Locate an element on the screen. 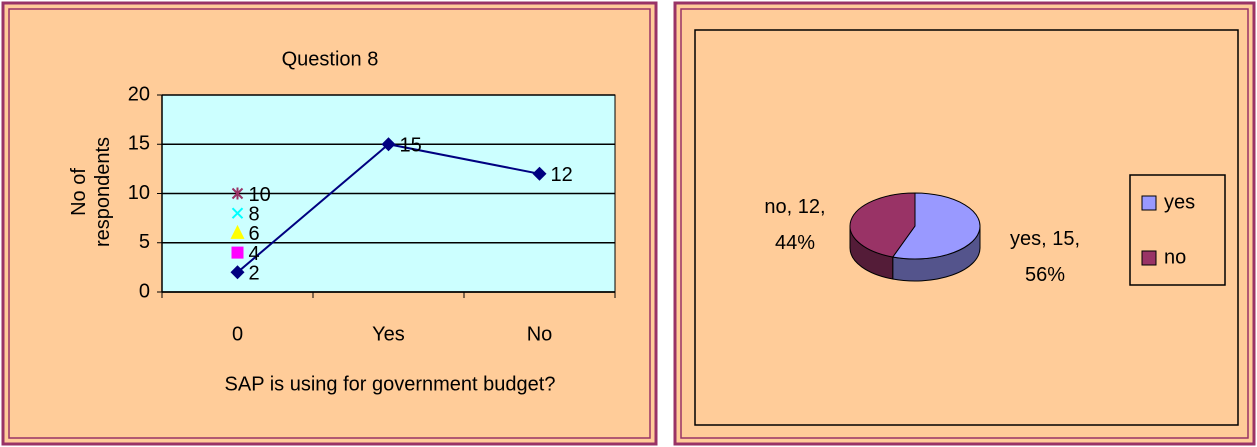 Image resolution: width=1257 pixels, height=447 pixels. x-axis-label: SAP is using for government budget? is located at coordinates (390, 384).